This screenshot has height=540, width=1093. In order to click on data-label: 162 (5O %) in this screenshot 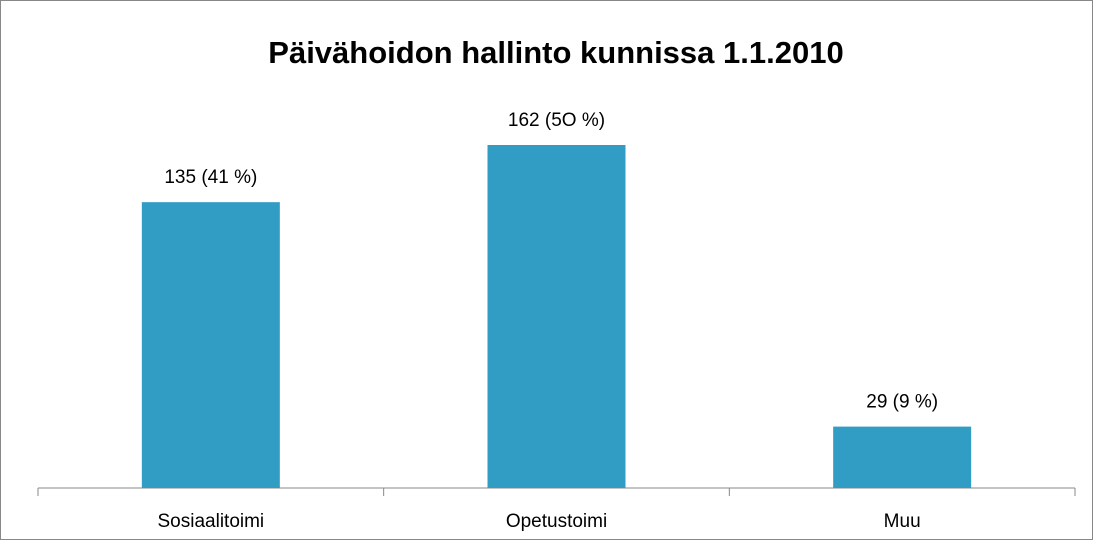, I will do `click(556, 120)`.